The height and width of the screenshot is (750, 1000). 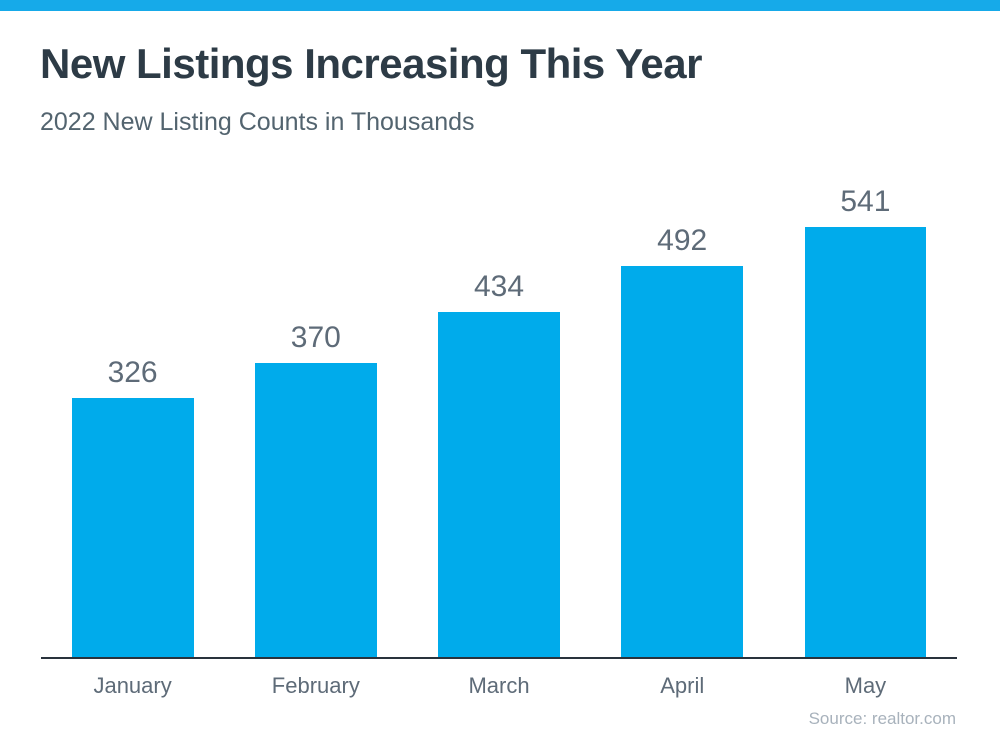 I want to click on chart-title: New Listings Increasing This Year, so click(x=371, y=63).